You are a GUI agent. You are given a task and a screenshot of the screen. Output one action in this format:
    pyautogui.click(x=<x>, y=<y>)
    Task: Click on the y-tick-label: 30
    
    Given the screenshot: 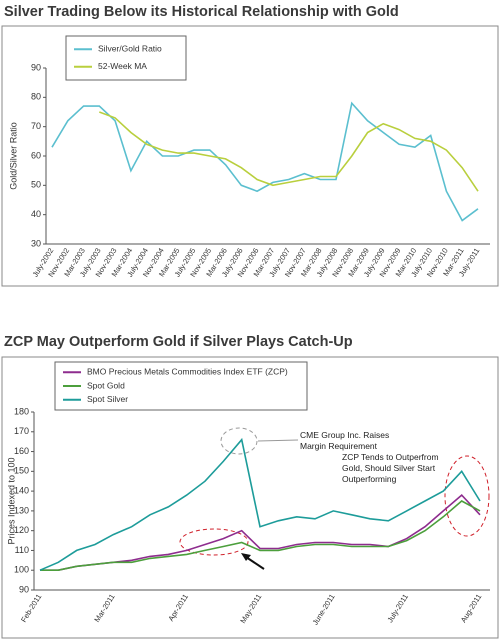 What is the action you would take?
    pyautogui.click(x=36, y=243)
    